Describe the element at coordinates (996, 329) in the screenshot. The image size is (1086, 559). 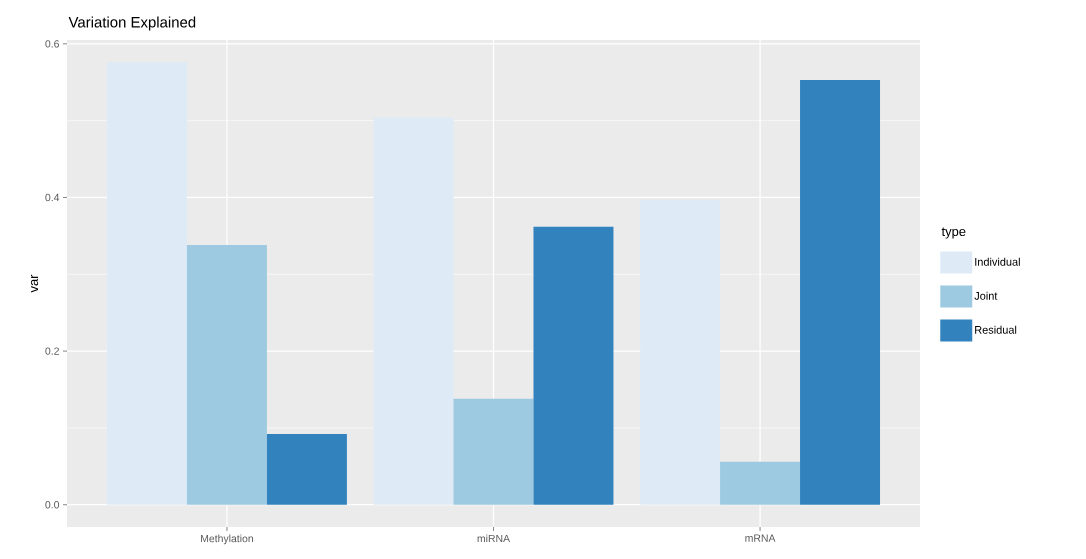
I see `legend-label: Residual` at that location.